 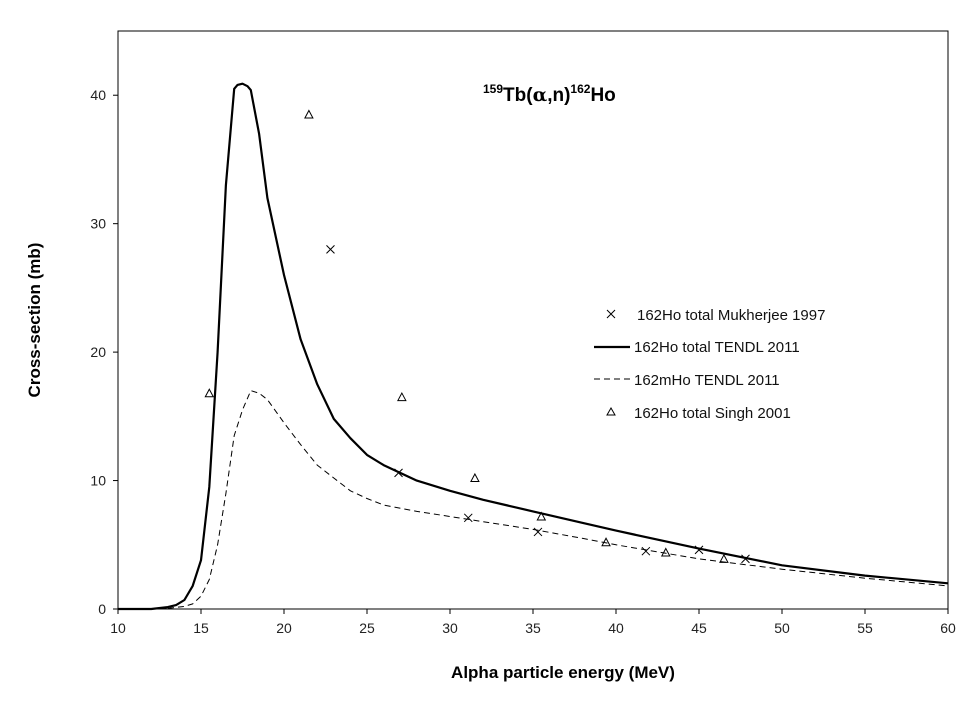 I want to click on x-tick-label: 10, so click(x=118, y=628).